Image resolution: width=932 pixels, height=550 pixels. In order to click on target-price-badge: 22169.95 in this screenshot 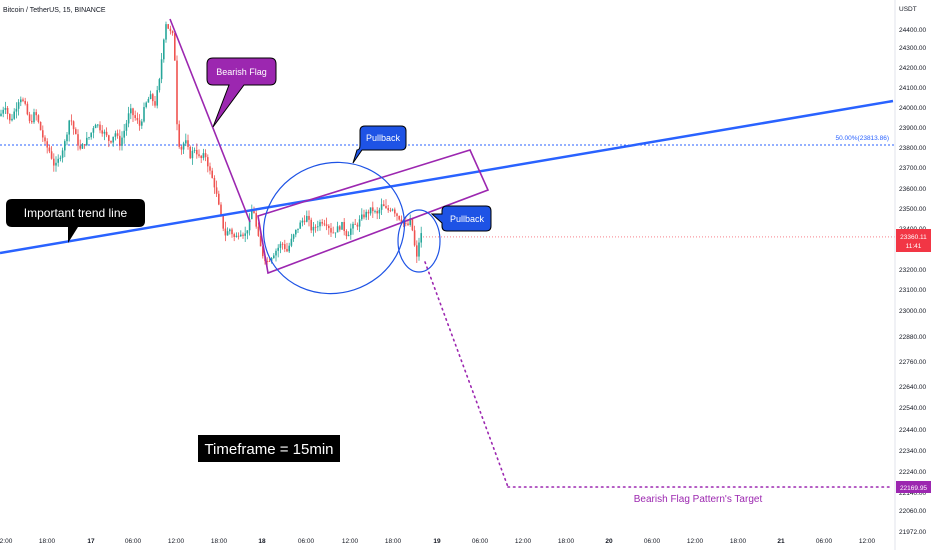, I will do `click(913, 487)`.